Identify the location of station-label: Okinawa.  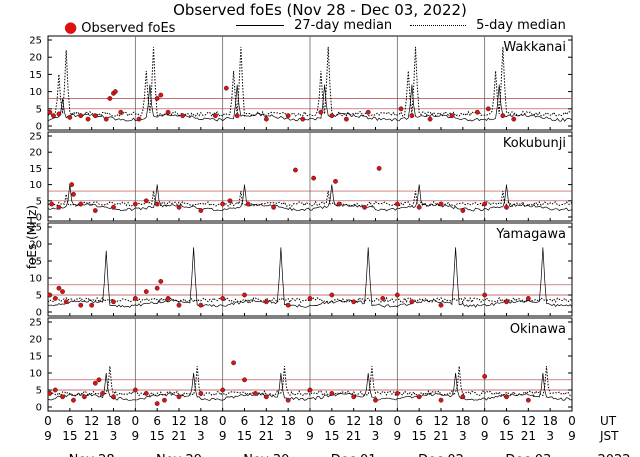
(538, 329).